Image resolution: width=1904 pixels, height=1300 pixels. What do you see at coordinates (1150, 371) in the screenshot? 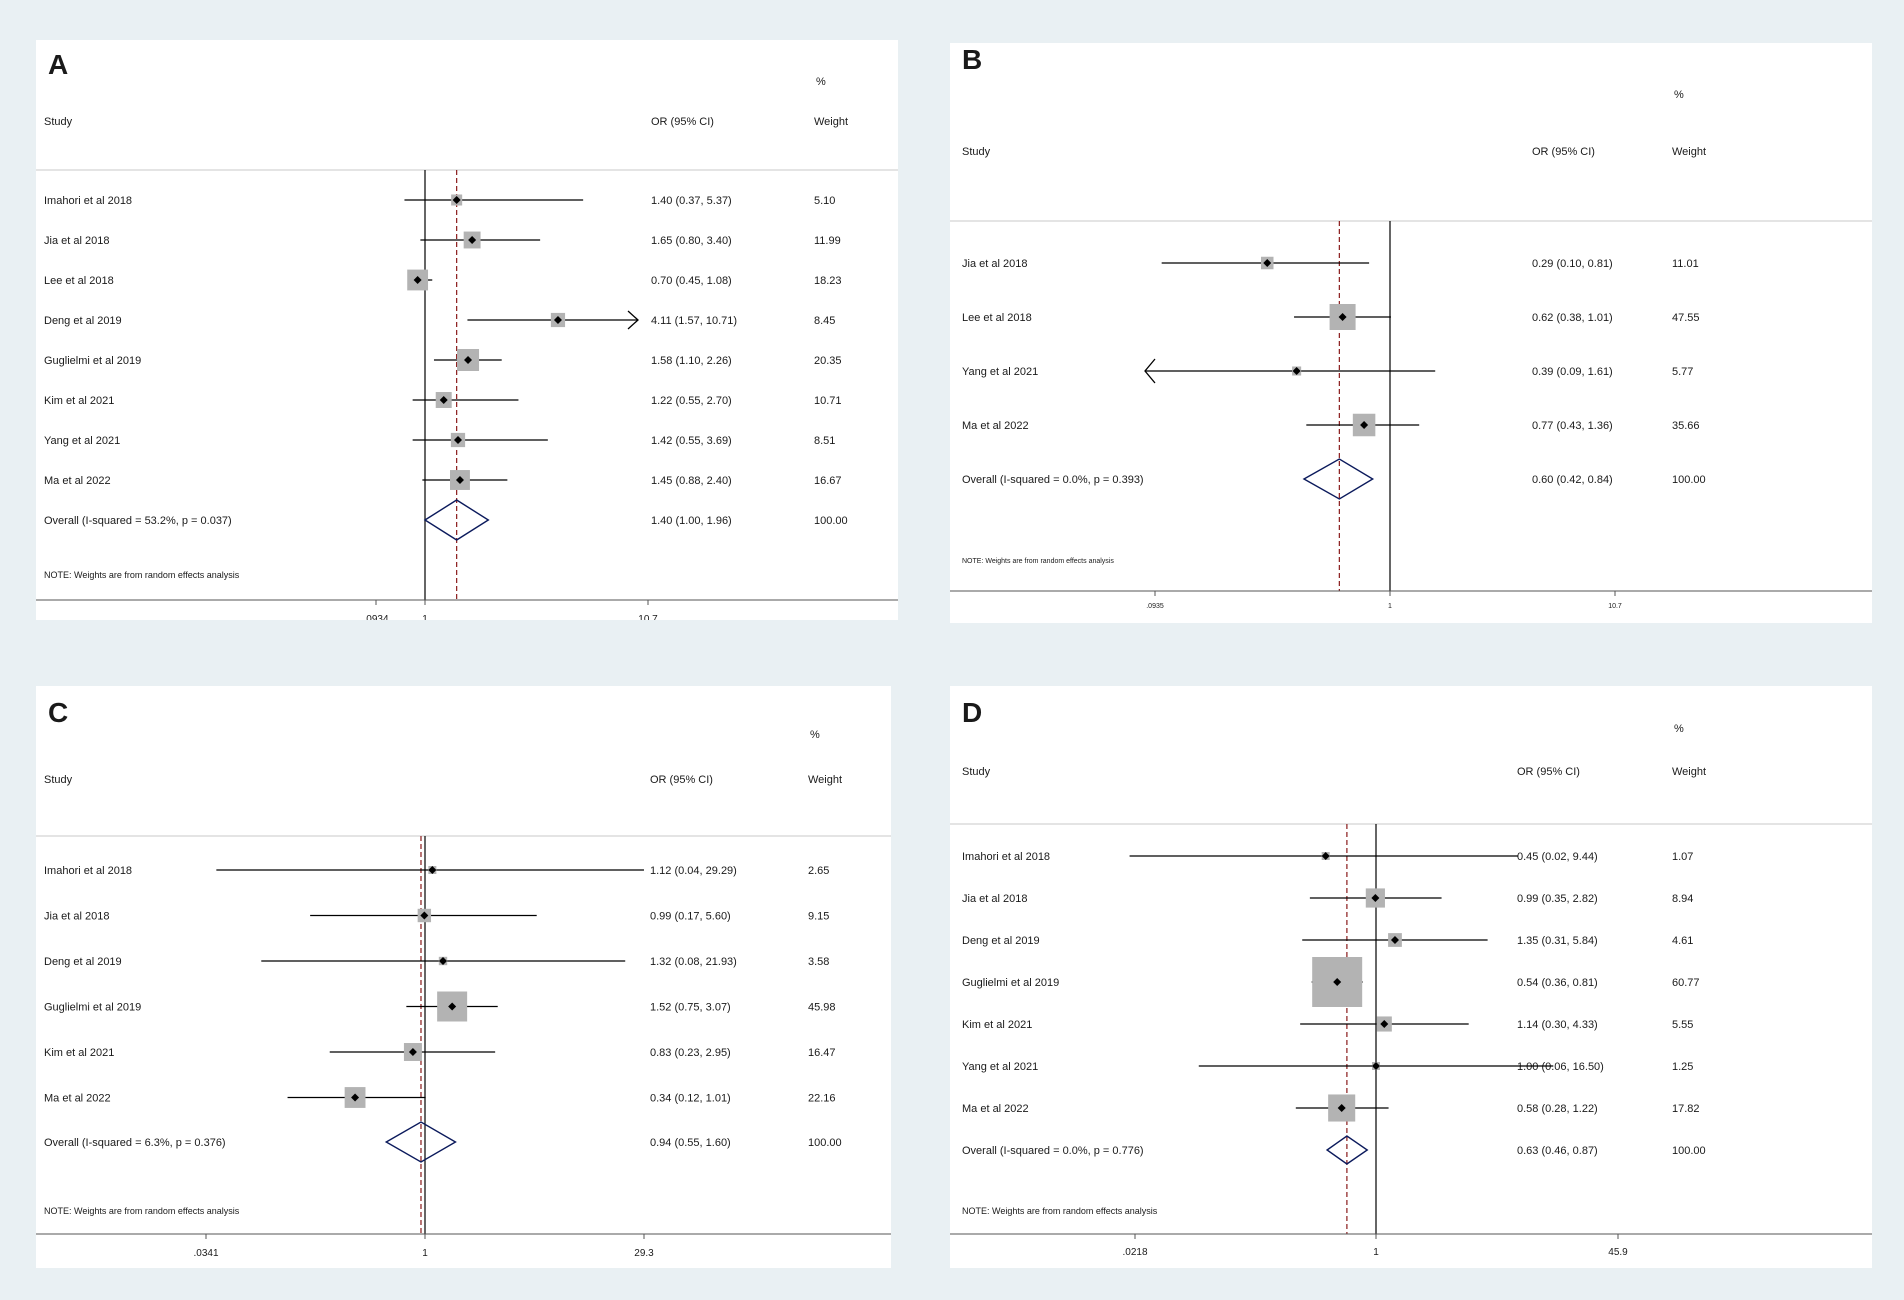
I see `ci-arrow-left` at bounding box center [1150, 371].